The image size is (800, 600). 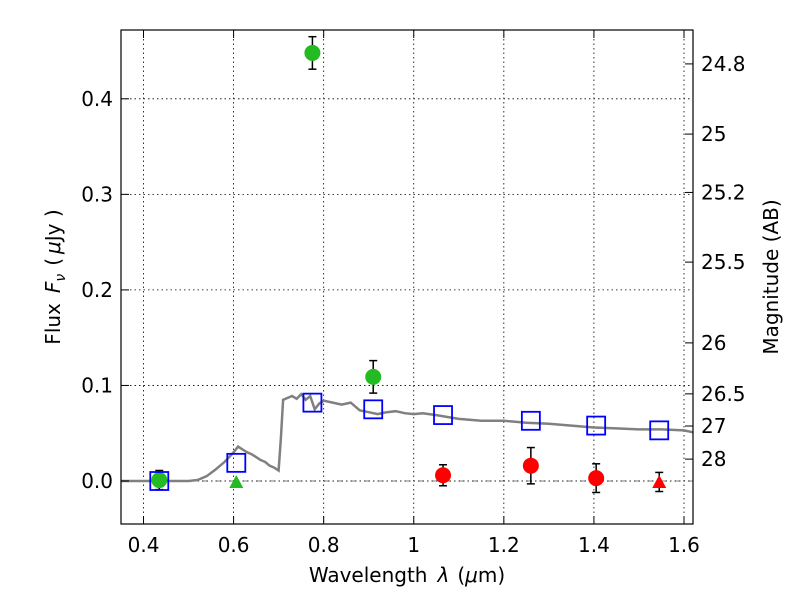 I want to click on mag-tick-label: 26, so click(x=713, y=343).